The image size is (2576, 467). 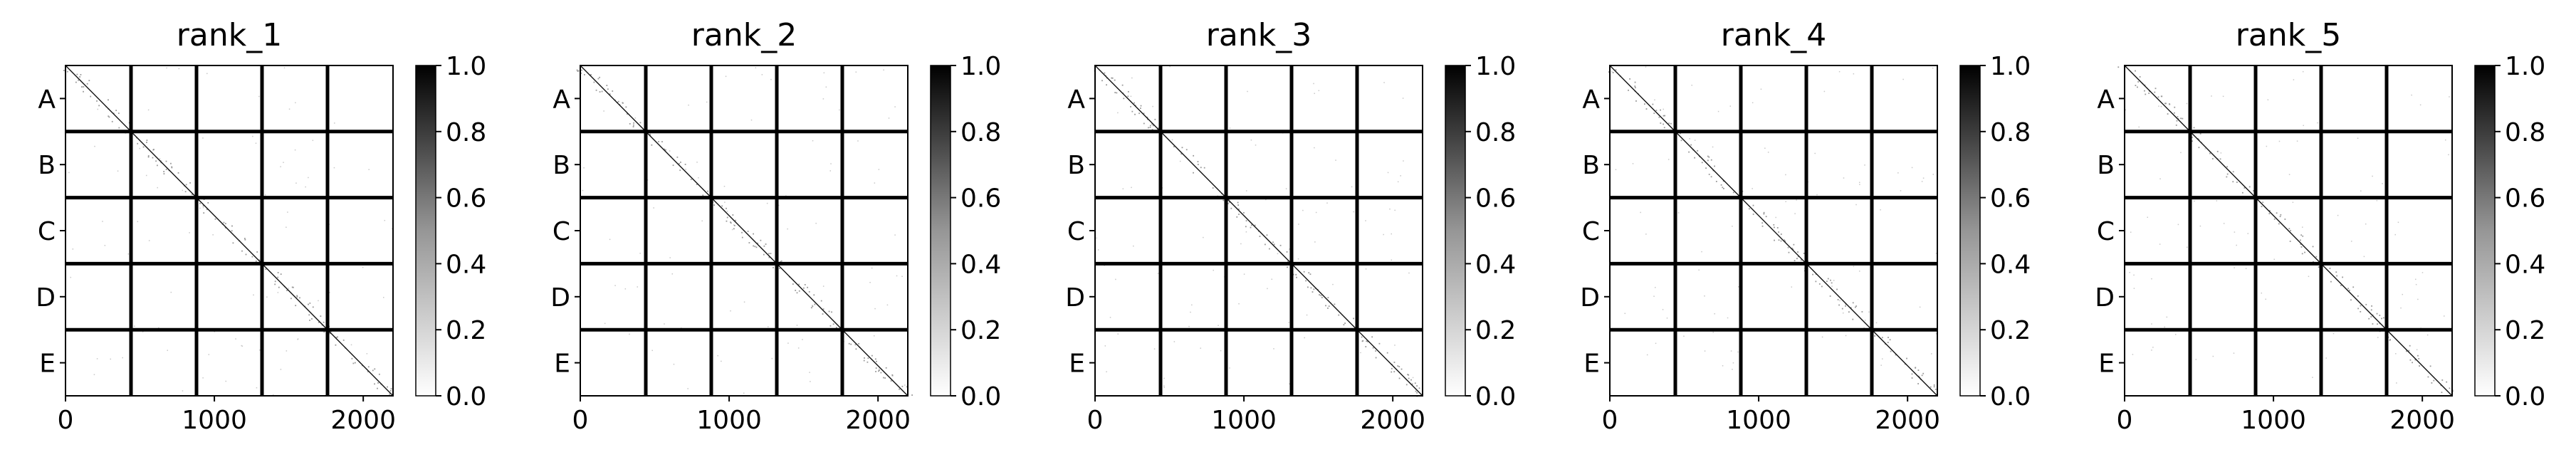 I want to click on row-label: B, so click(x=1591, y=165).